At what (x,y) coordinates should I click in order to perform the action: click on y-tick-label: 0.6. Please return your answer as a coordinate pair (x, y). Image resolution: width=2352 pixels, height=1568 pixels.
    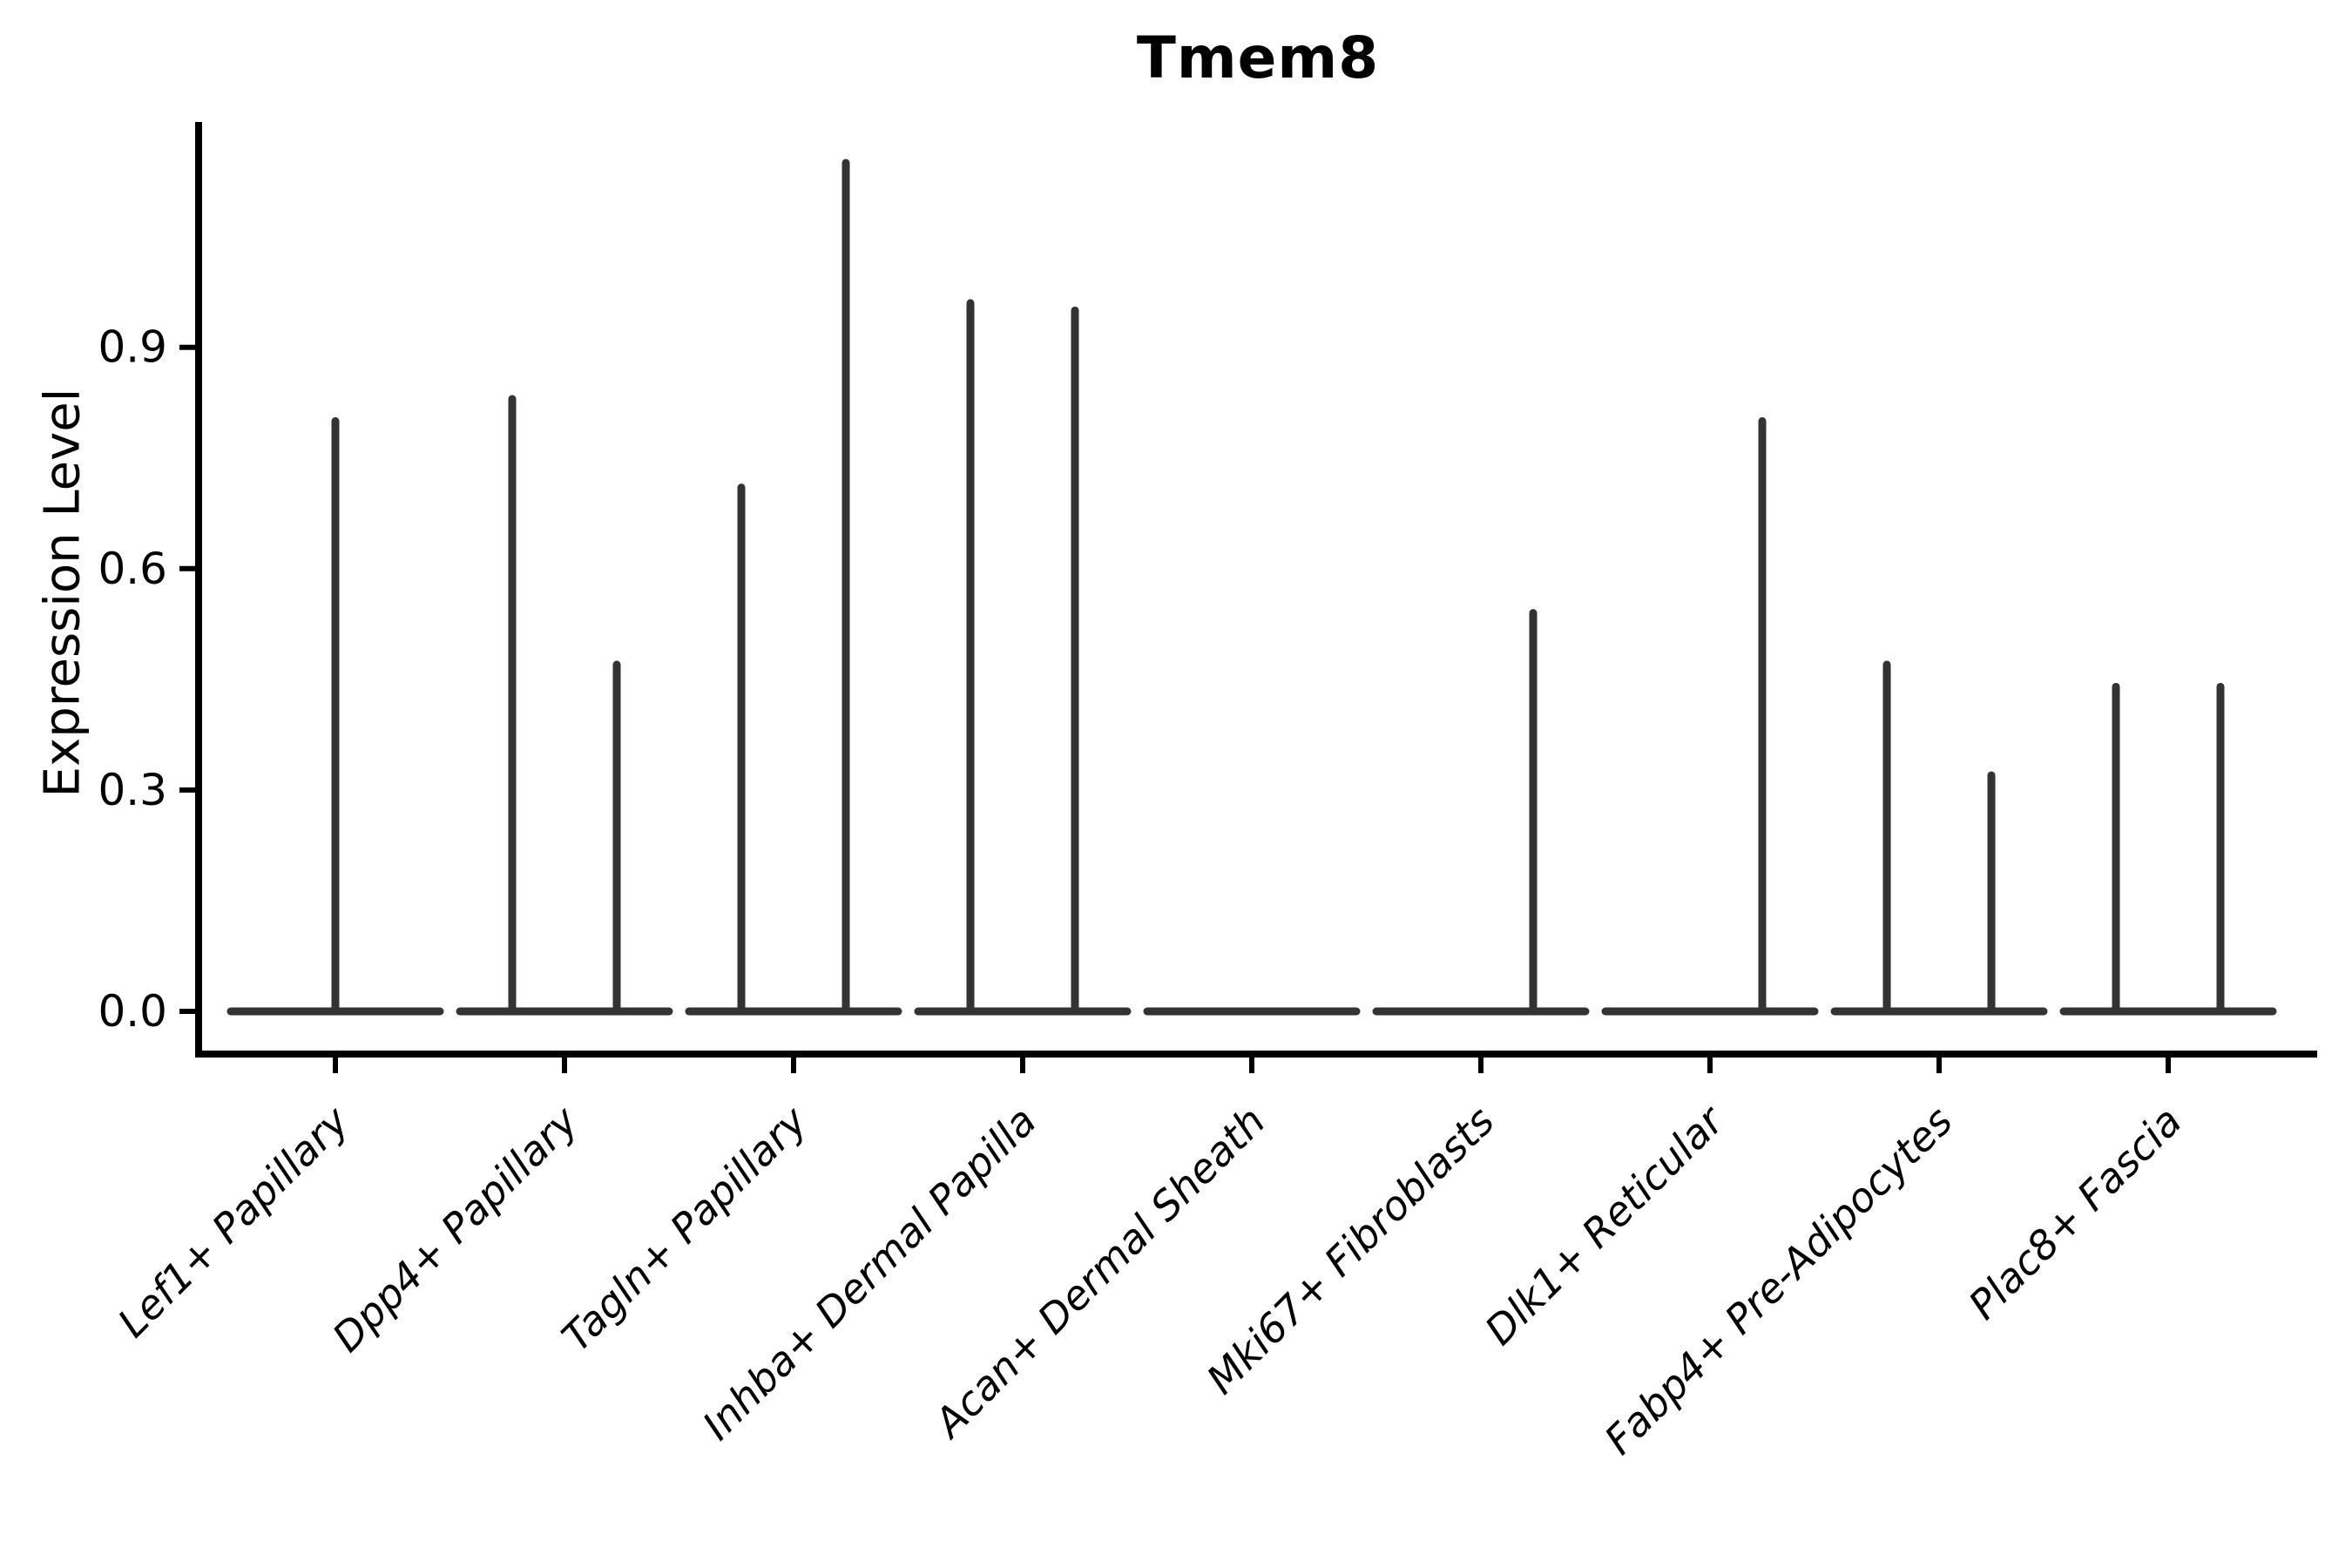
    Looking at the image, I should click on (132, 569).